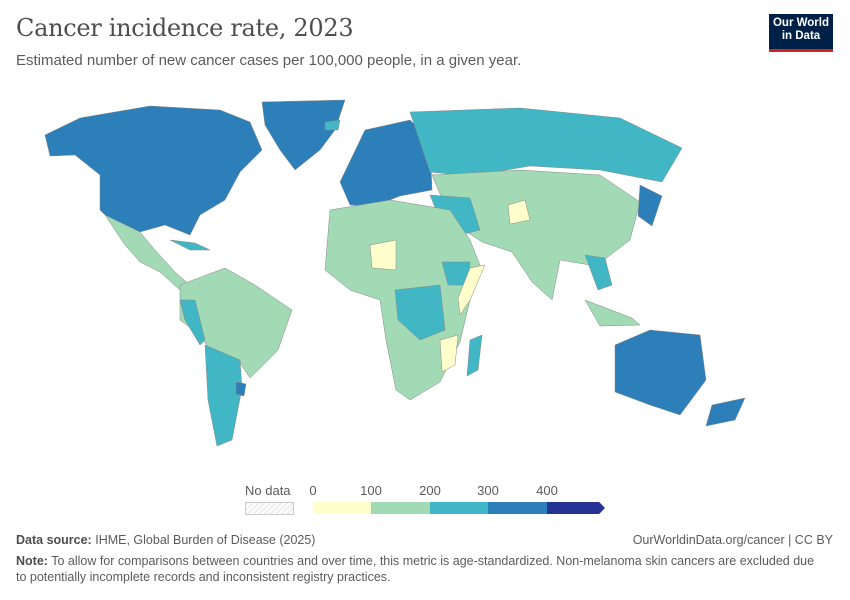 The height and width of the screenshot is (600, 850). I want to click on legend-no-data-swatch, so click(269, 508).